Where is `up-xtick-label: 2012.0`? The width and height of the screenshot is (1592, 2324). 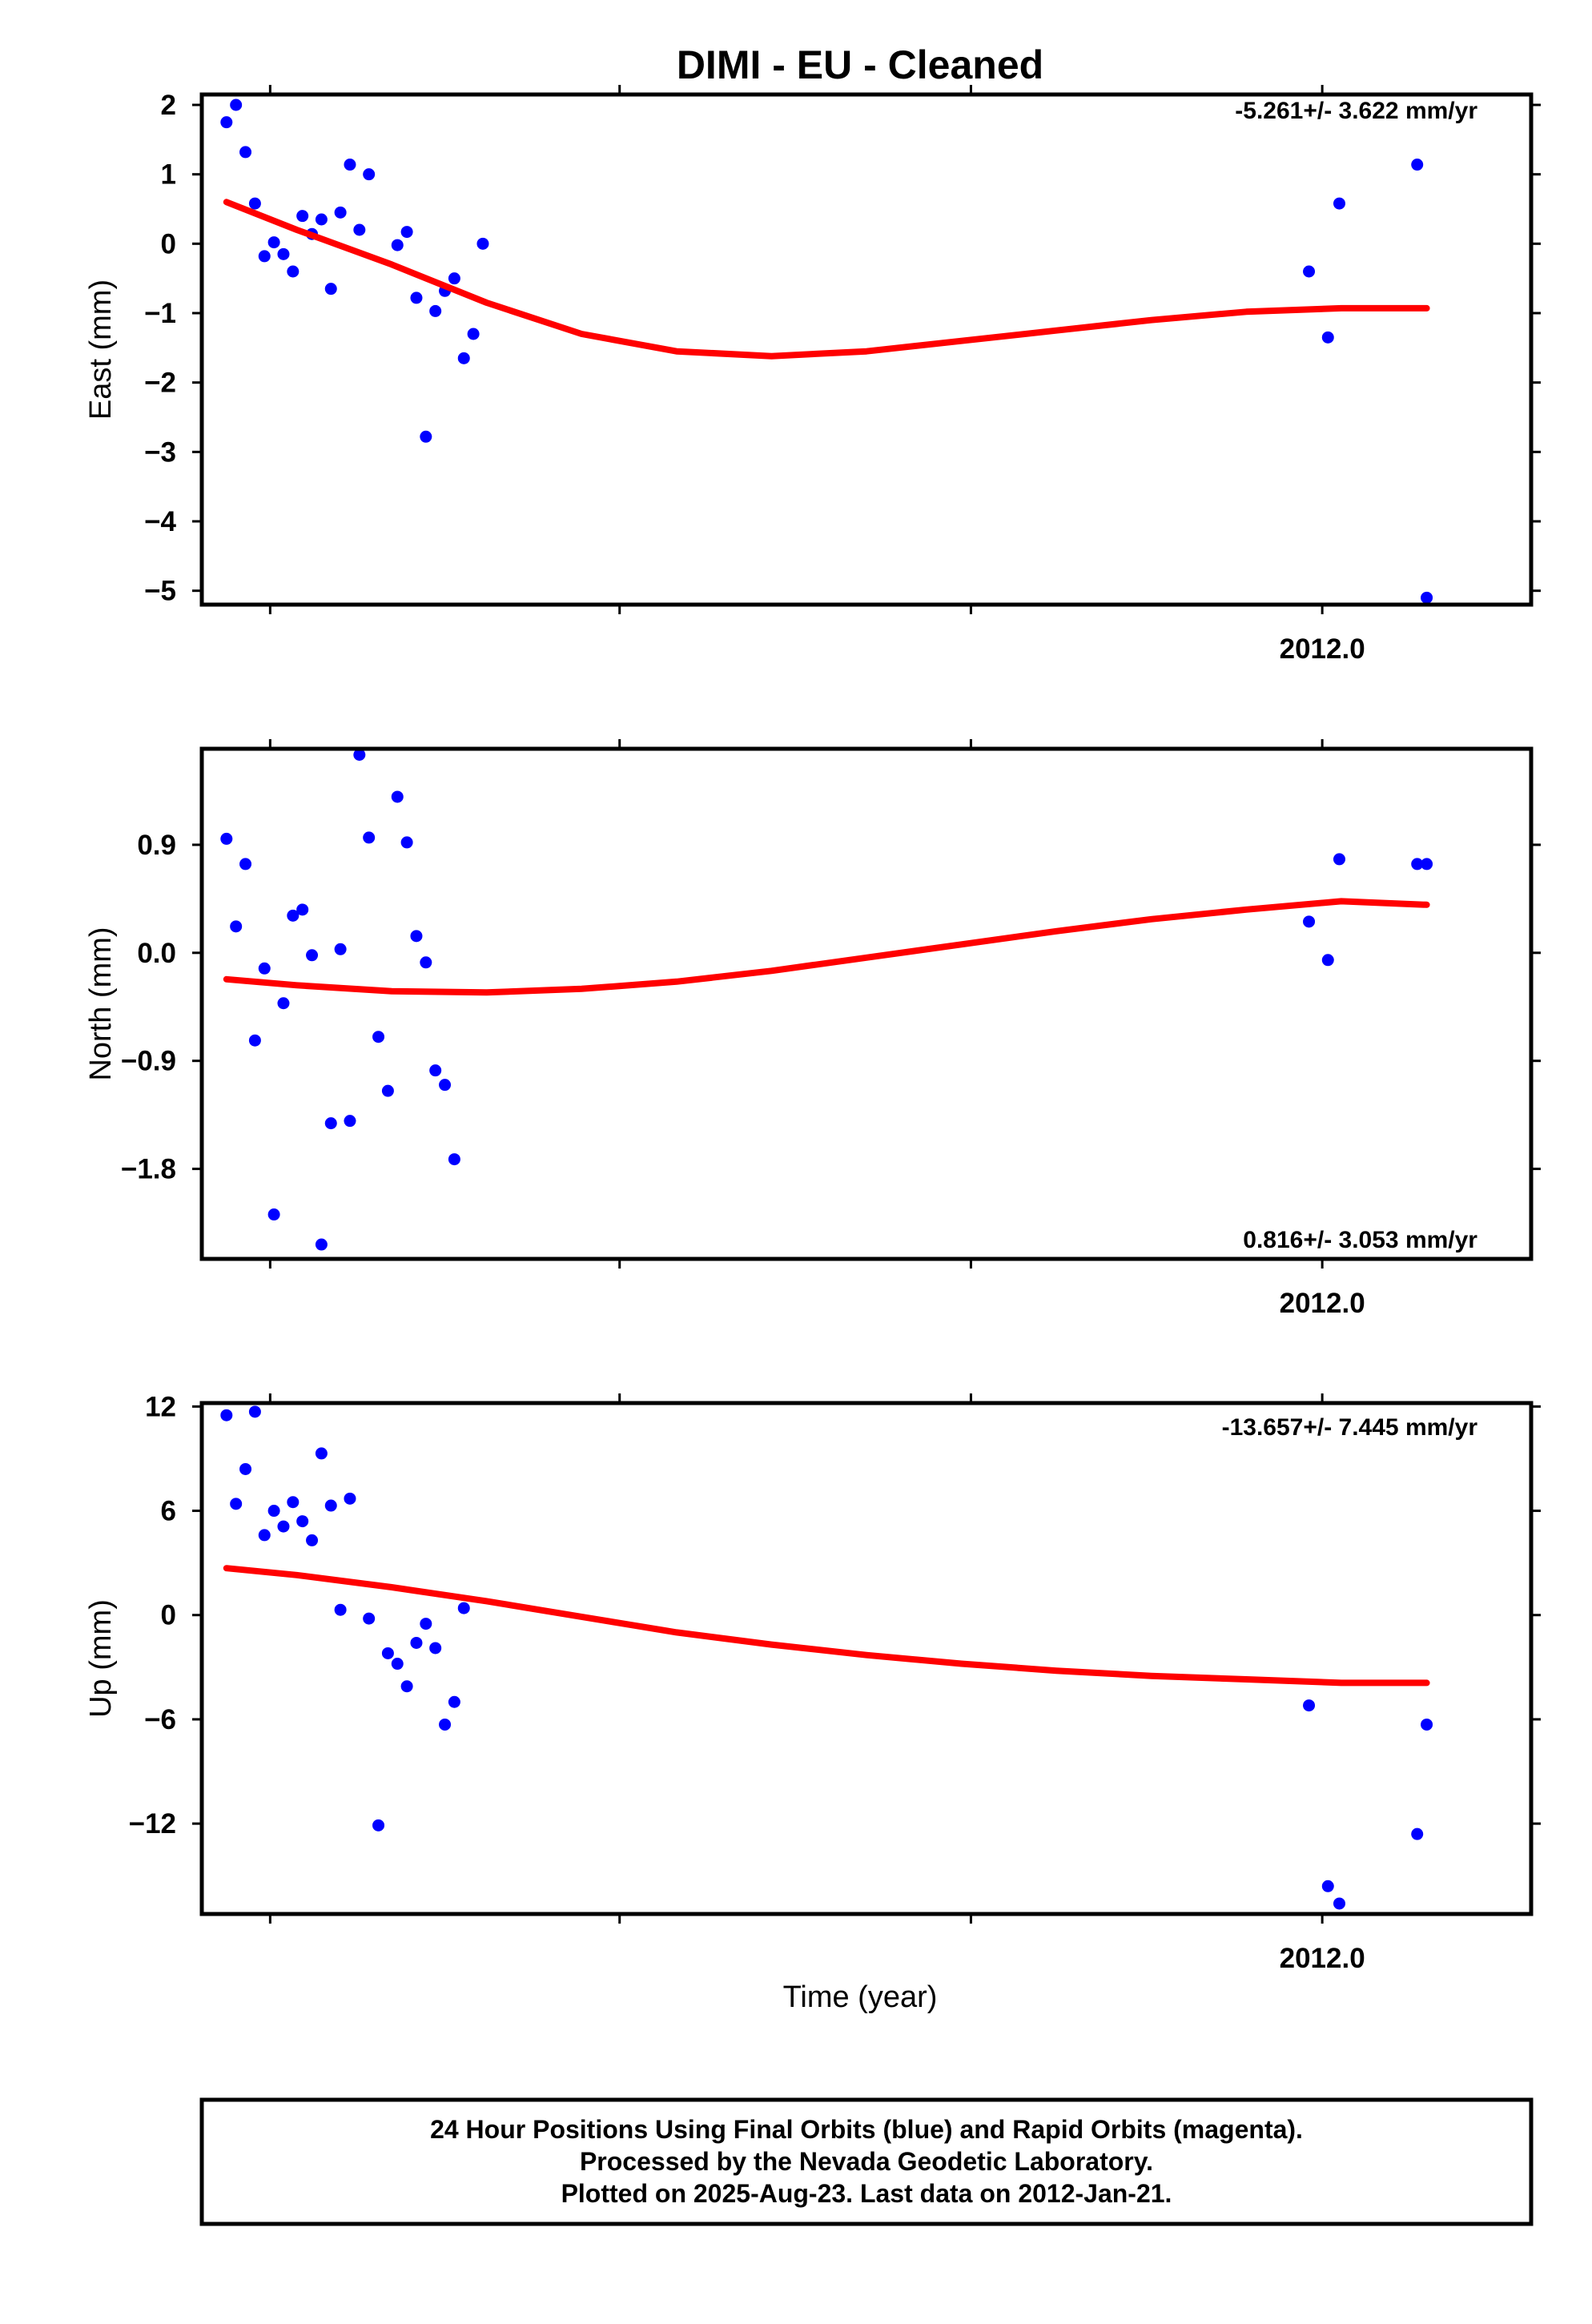
up-xtick-label: 2012.0 is located at coordinates (1322, 1958).